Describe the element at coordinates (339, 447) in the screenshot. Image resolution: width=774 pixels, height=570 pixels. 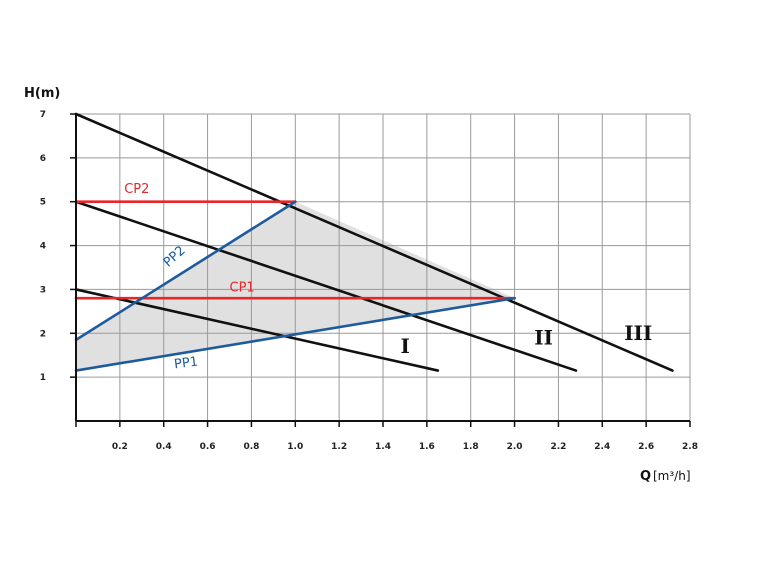
I see `x-tick-label: 1.2` at that location.